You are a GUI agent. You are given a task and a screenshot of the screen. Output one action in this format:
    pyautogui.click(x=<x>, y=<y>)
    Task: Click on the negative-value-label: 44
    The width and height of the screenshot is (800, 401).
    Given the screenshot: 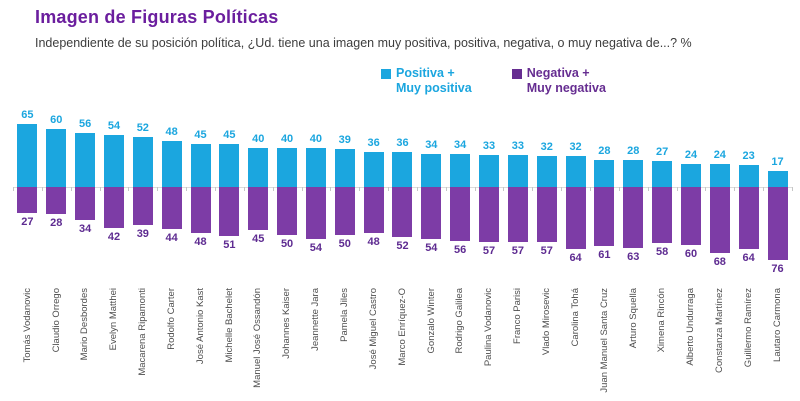 What is the action you would take?
    pyautogui.click(x=171, y=238)
    